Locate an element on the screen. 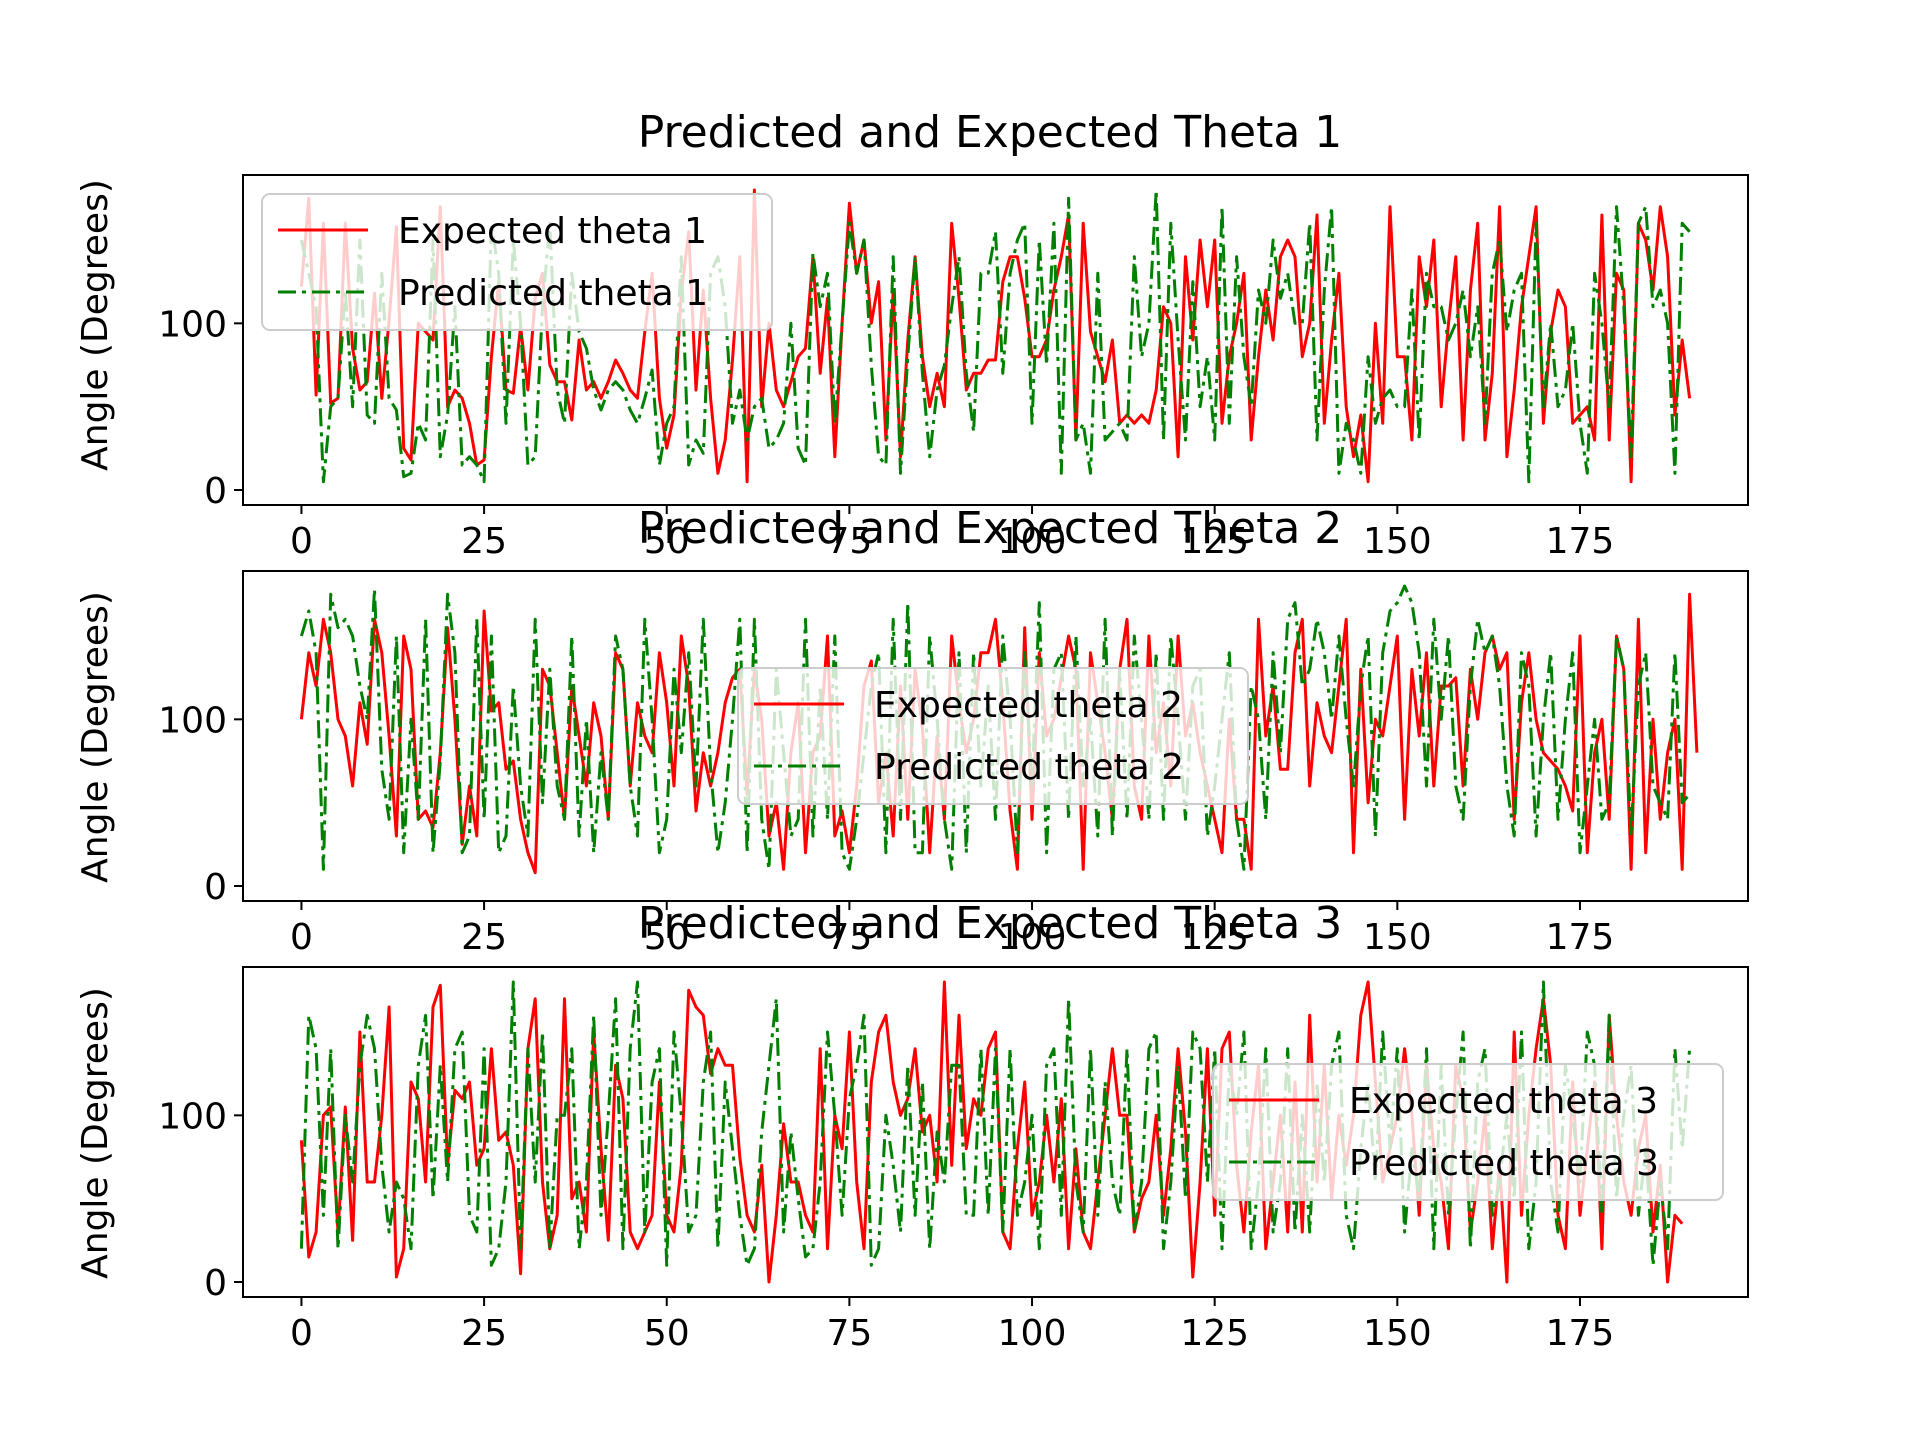  legend: Expected theta 2 Predicted theta 2 is located at coordinates (993, 736).